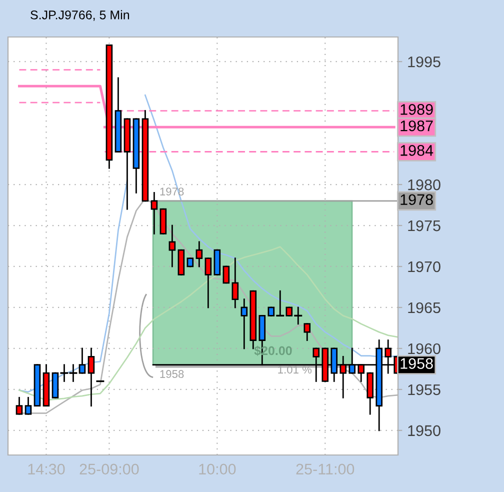 The height and width of the screenshot is (492, 504). Describe the element at coordinates (424, 348) in the screenshot. I see `y-tick-label: 1960` at that location.